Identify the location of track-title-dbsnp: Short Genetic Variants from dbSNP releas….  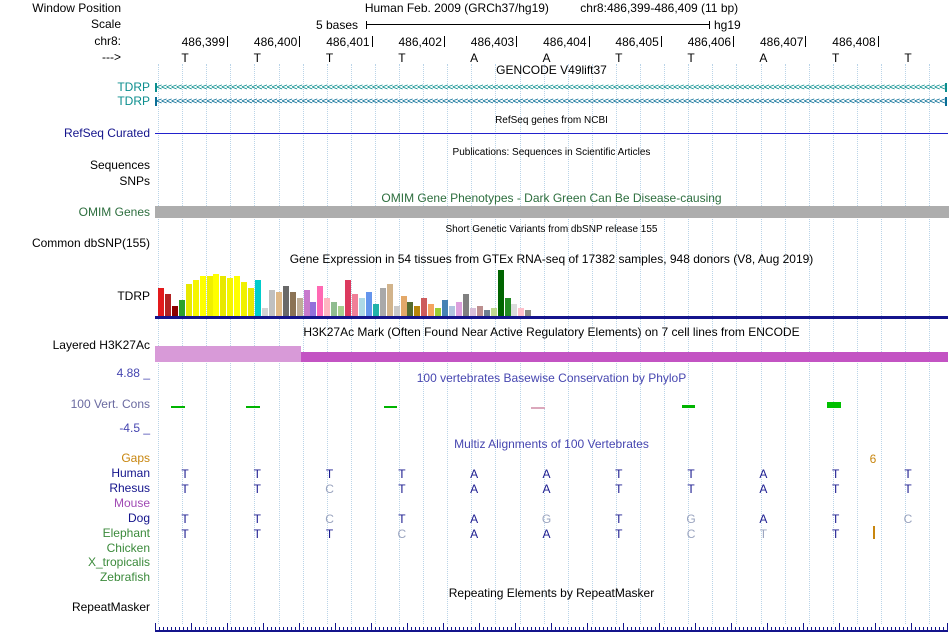
(551, 229).